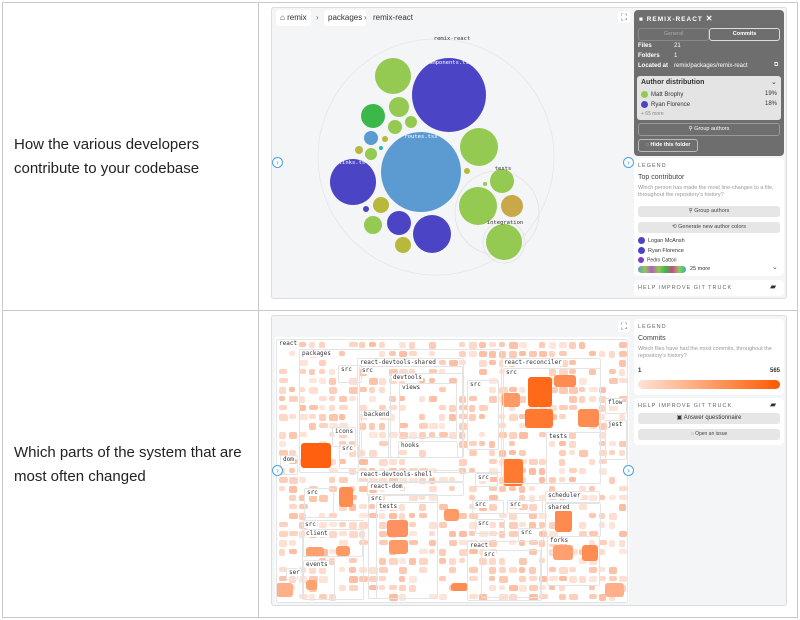 The height and width of the screenshot is (620, 800). Describe the element at coordinates (415, 489) in the screenshot. I see `folder-rdom` at that location.